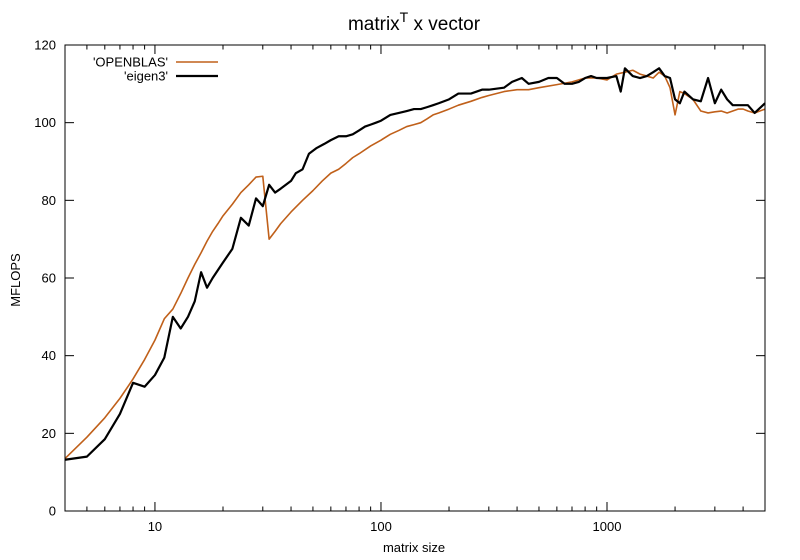  I want to click on chart-title-superscript: T, so click(404, 17).